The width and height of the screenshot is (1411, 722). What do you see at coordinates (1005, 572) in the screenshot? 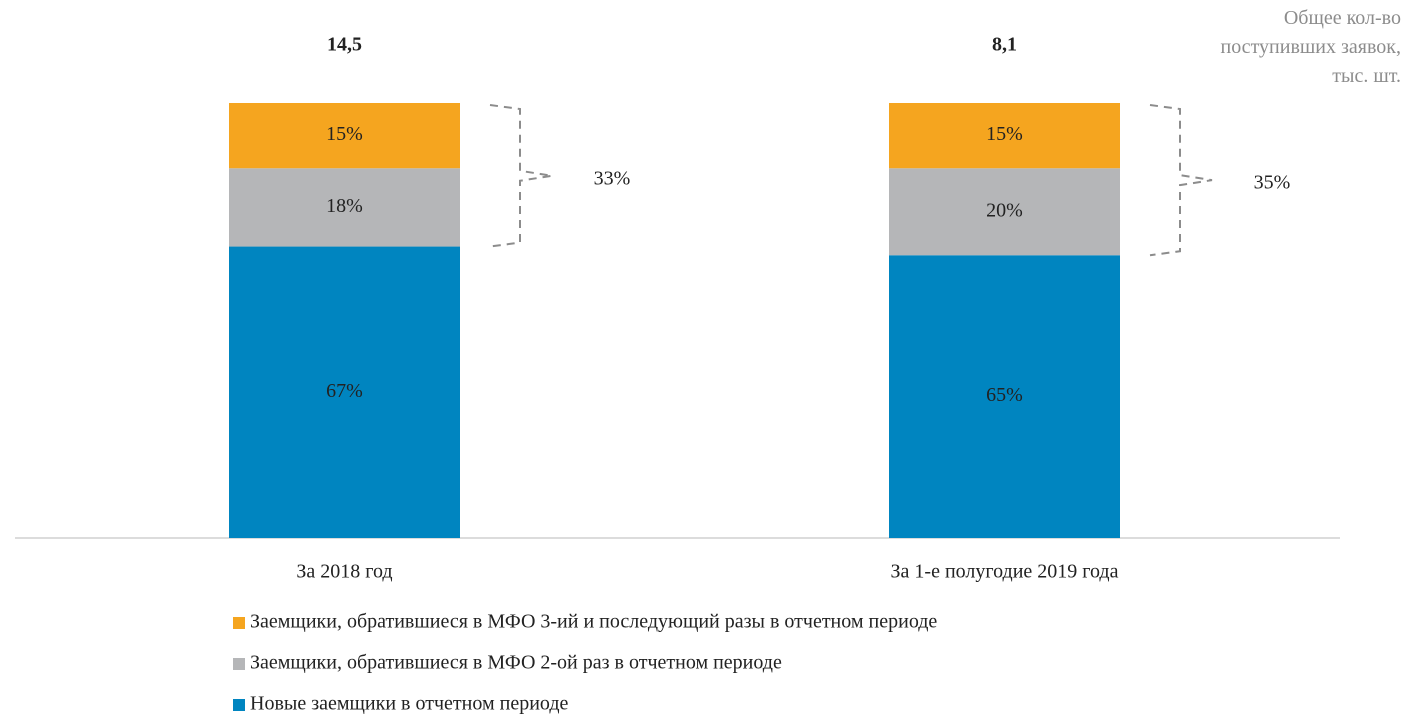
I see `x-tick-label: За 1-е полугодие 2019 года` at bounding box center [1005, 572].